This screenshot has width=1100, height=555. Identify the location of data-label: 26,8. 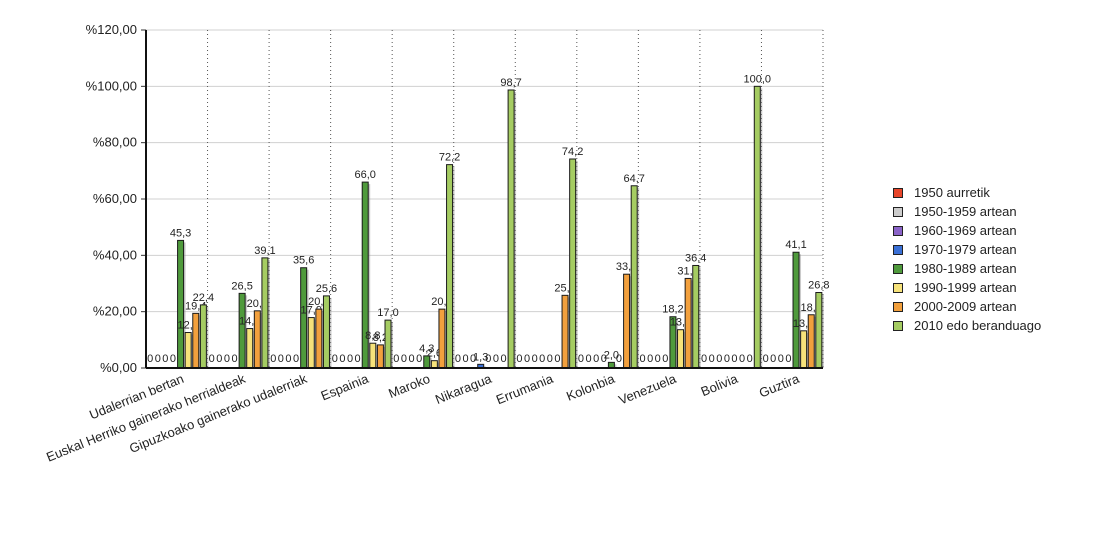
(818, 286).